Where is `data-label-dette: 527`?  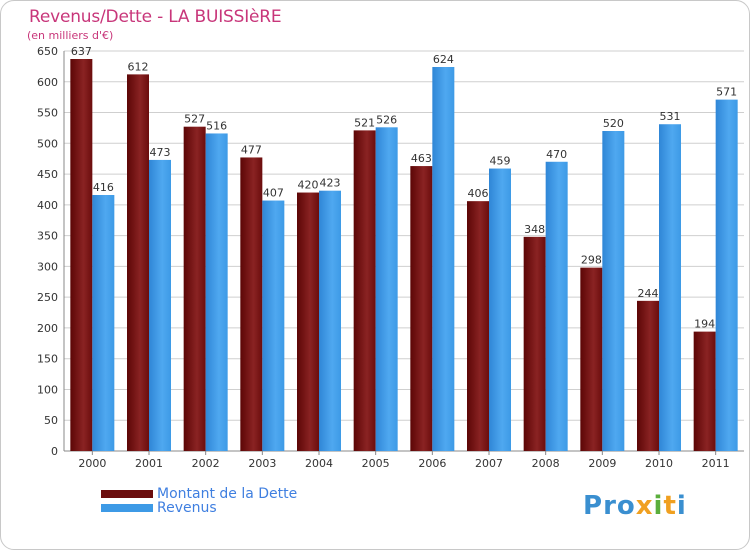 data-label-dette: 527 is located at coordinates (194, 119).